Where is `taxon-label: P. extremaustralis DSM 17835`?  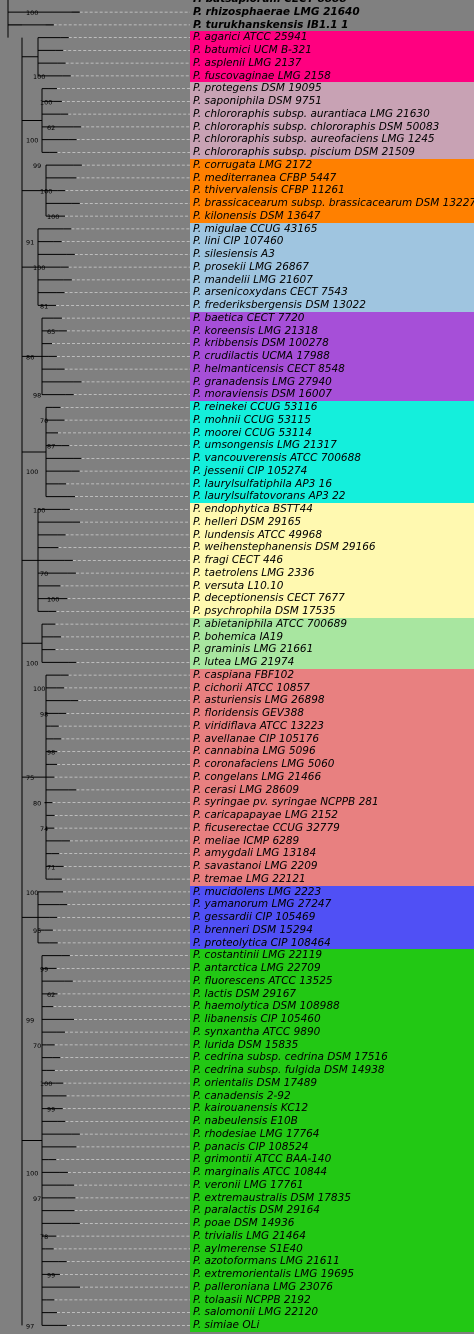
taxon-label: P. extremaustralis DSM 17835 is located at coordinates (332, 1198).